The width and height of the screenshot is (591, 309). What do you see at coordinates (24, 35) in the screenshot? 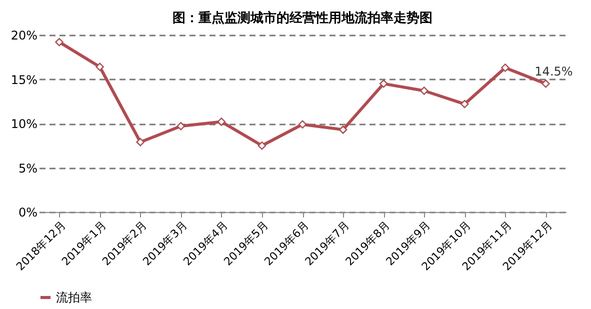
I see `y-tick-label: 20%` at bounding box center [24, 35].